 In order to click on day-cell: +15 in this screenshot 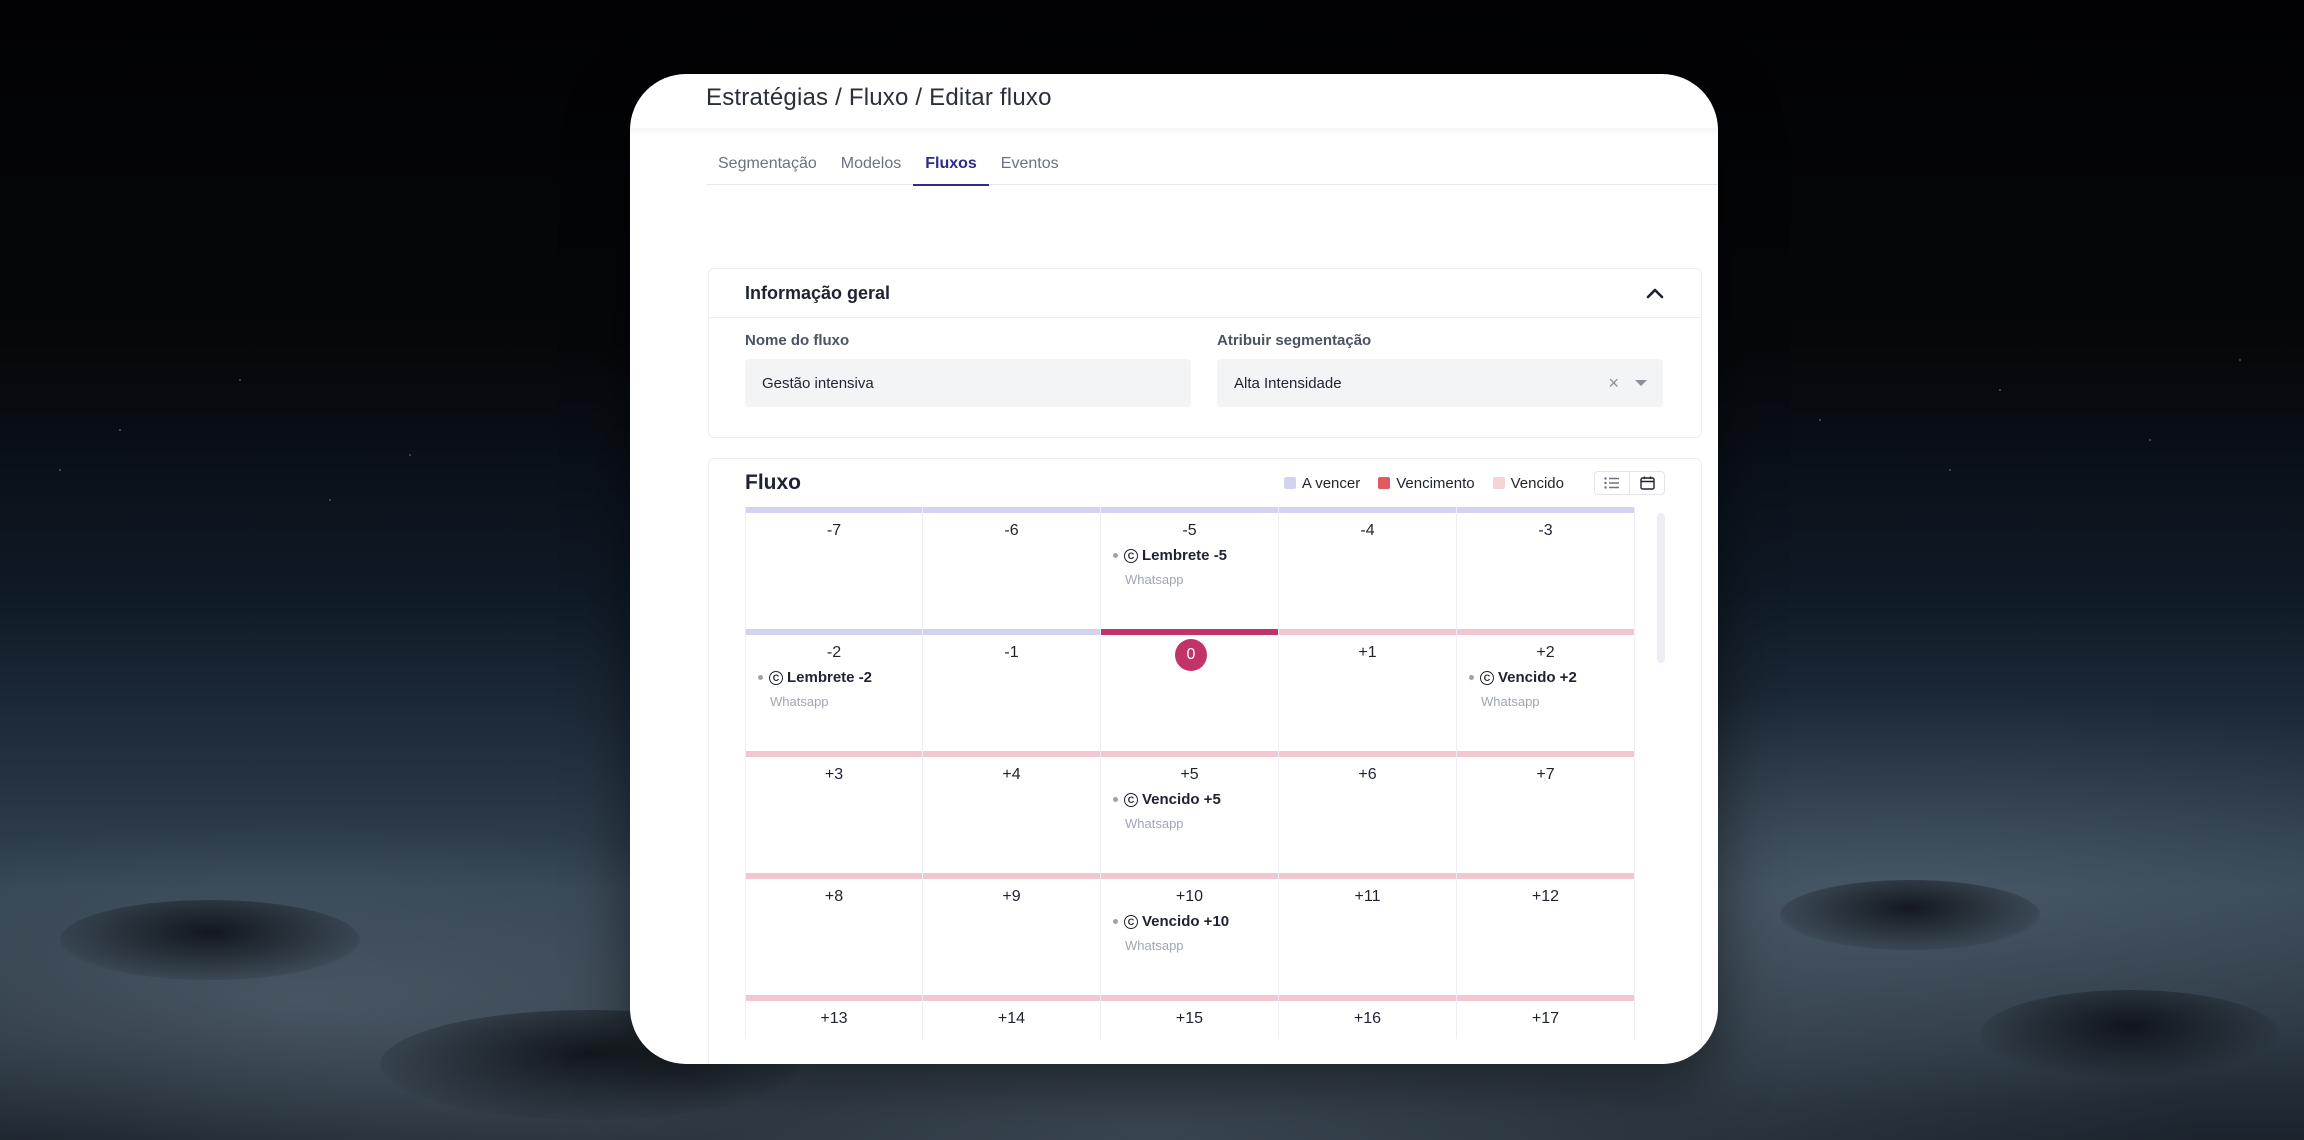, I will do `click(1190, 1017)`.